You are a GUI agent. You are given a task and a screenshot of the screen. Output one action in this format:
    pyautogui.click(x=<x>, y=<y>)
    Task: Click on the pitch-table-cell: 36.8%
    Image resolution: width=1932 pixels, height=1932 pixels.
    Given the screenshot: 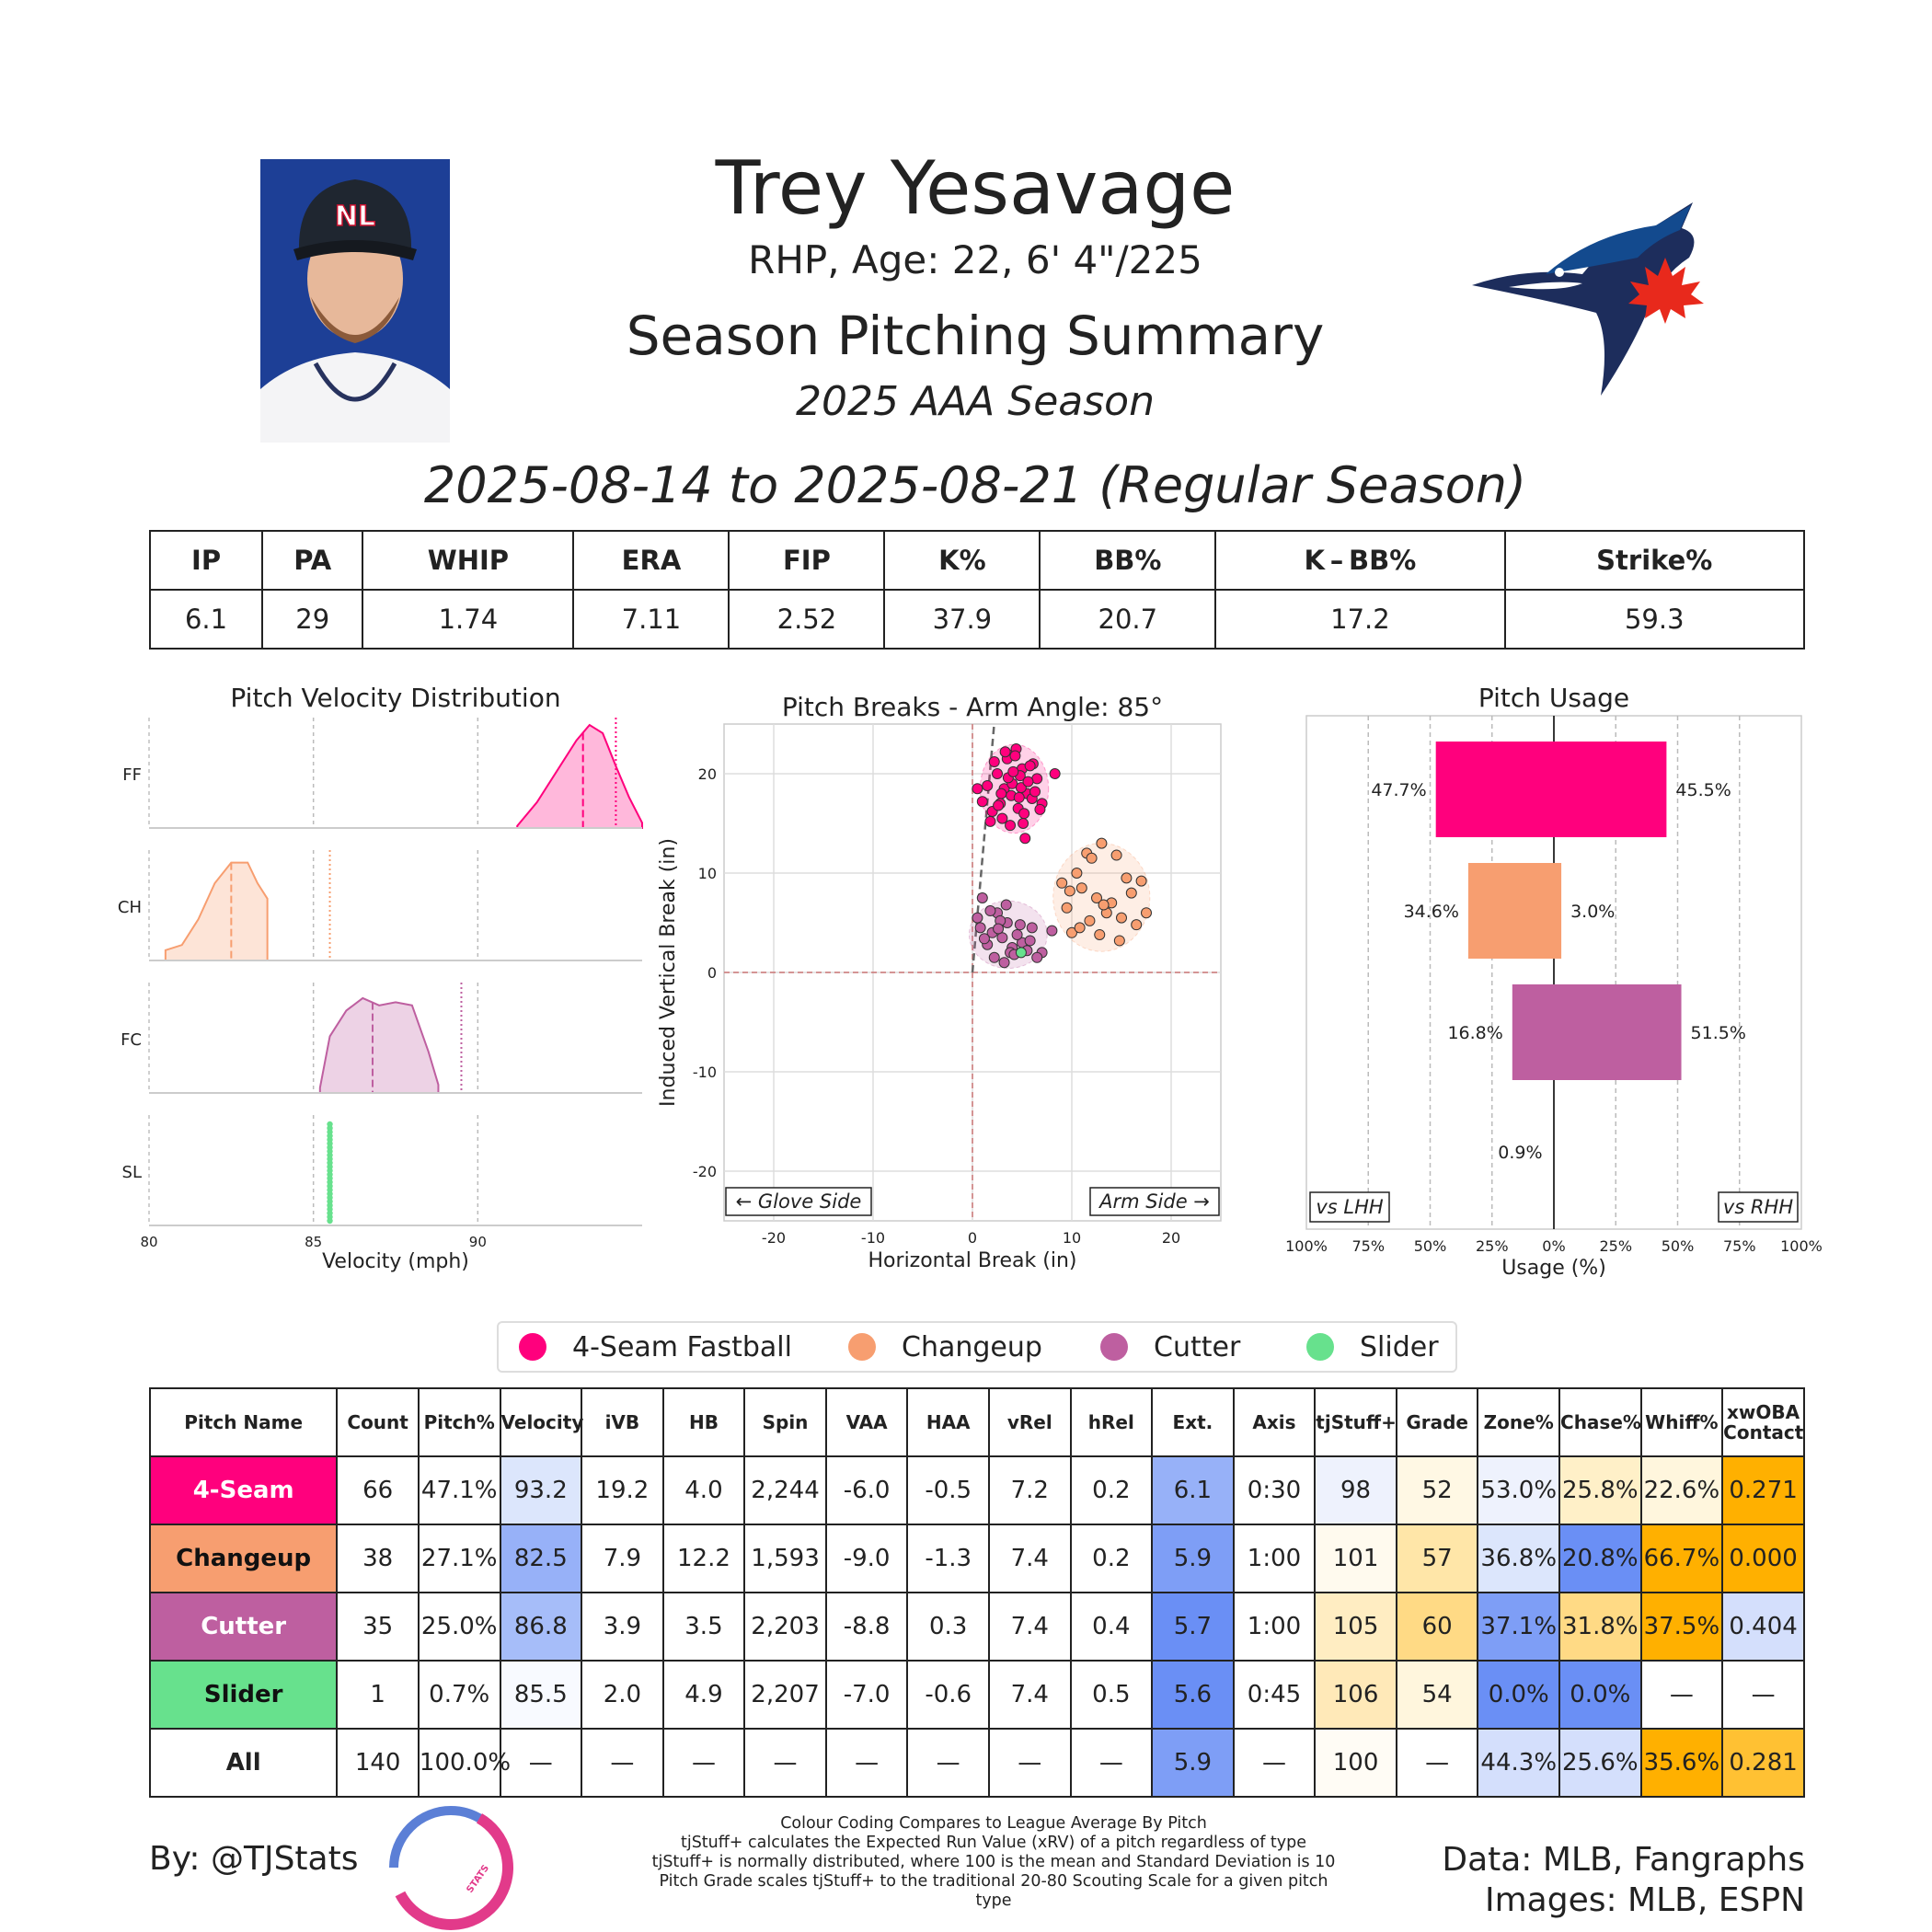 What is the action you would take?
    pyautogui.click(x=1519, y=1558)
    